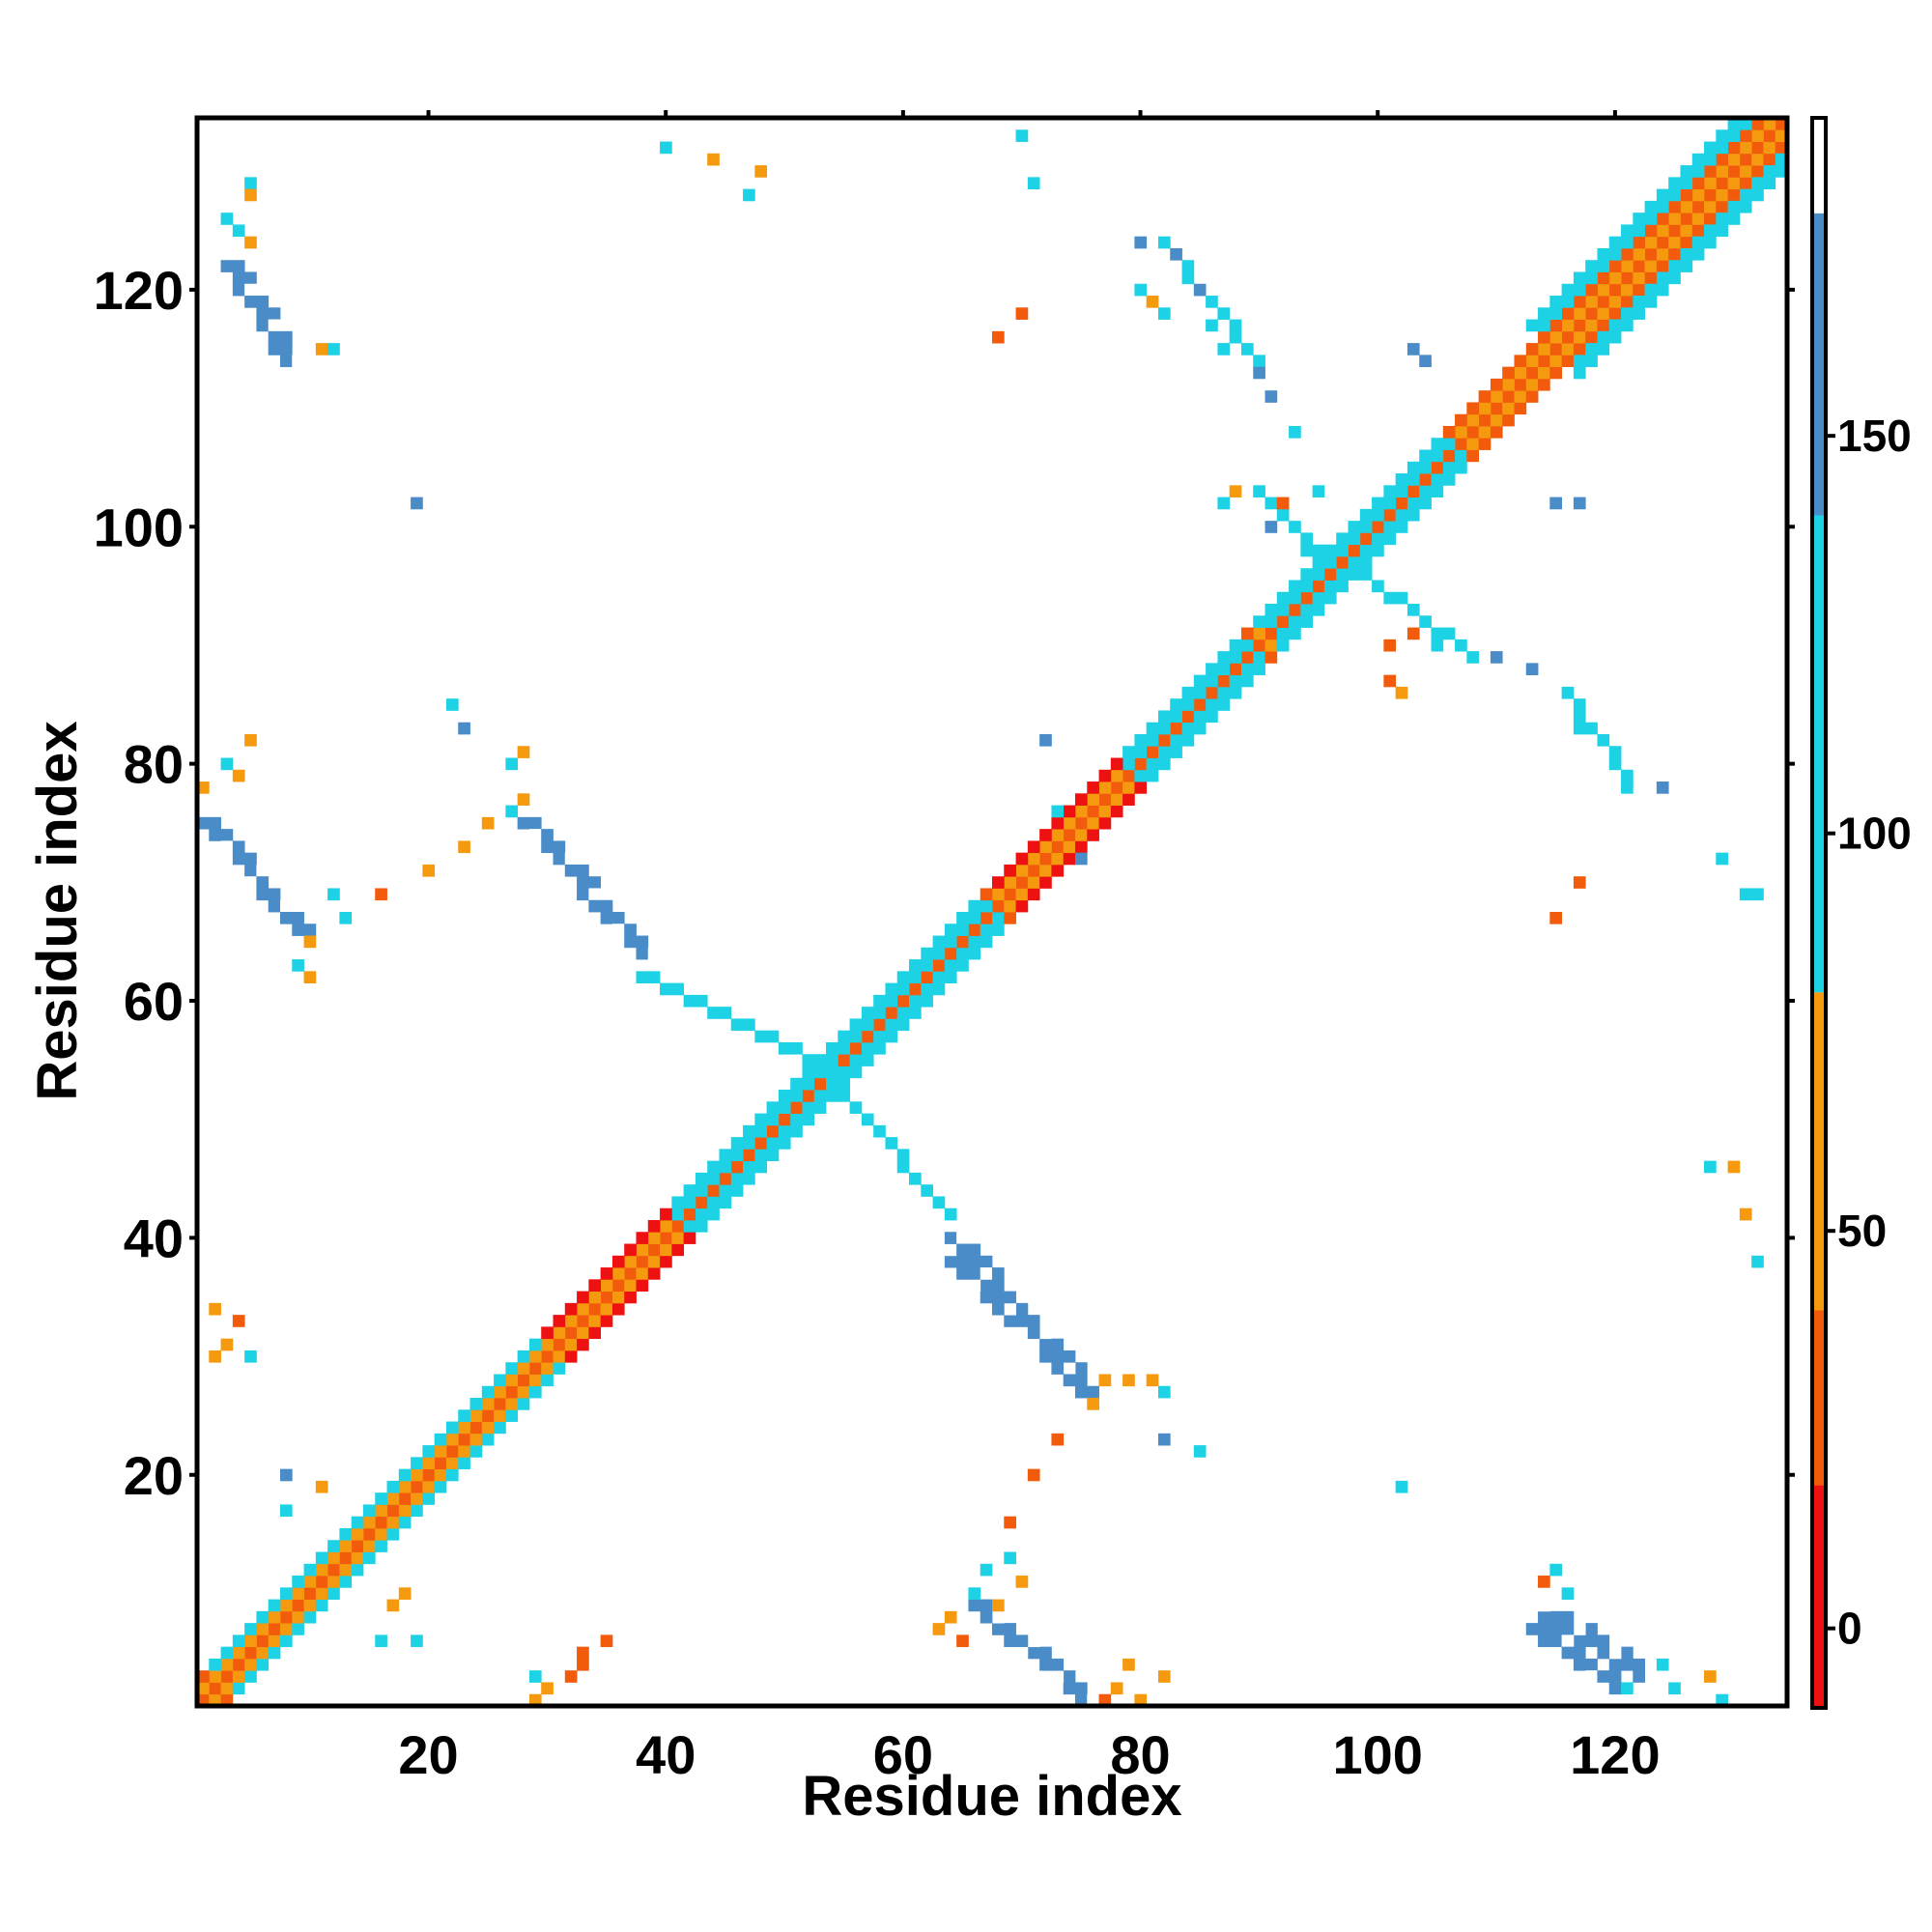  What do you see at coordinates (1615, 1754) in the screenshot?
I see `x-tick-label: 120` at bounding box center [1615, 1754].